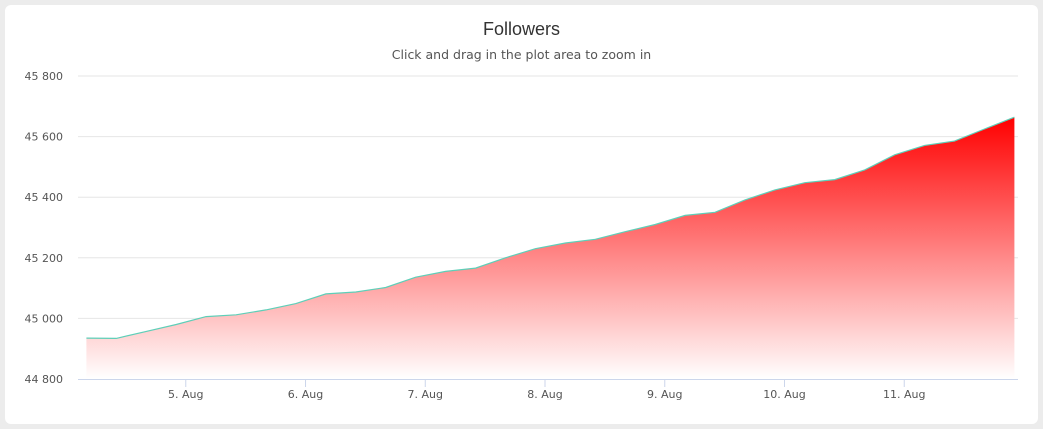  What do you see at coordinates (544, 394) in the screenshot?
I see `x-tick-label: 8. Aug` at bounding box center [544, 394].